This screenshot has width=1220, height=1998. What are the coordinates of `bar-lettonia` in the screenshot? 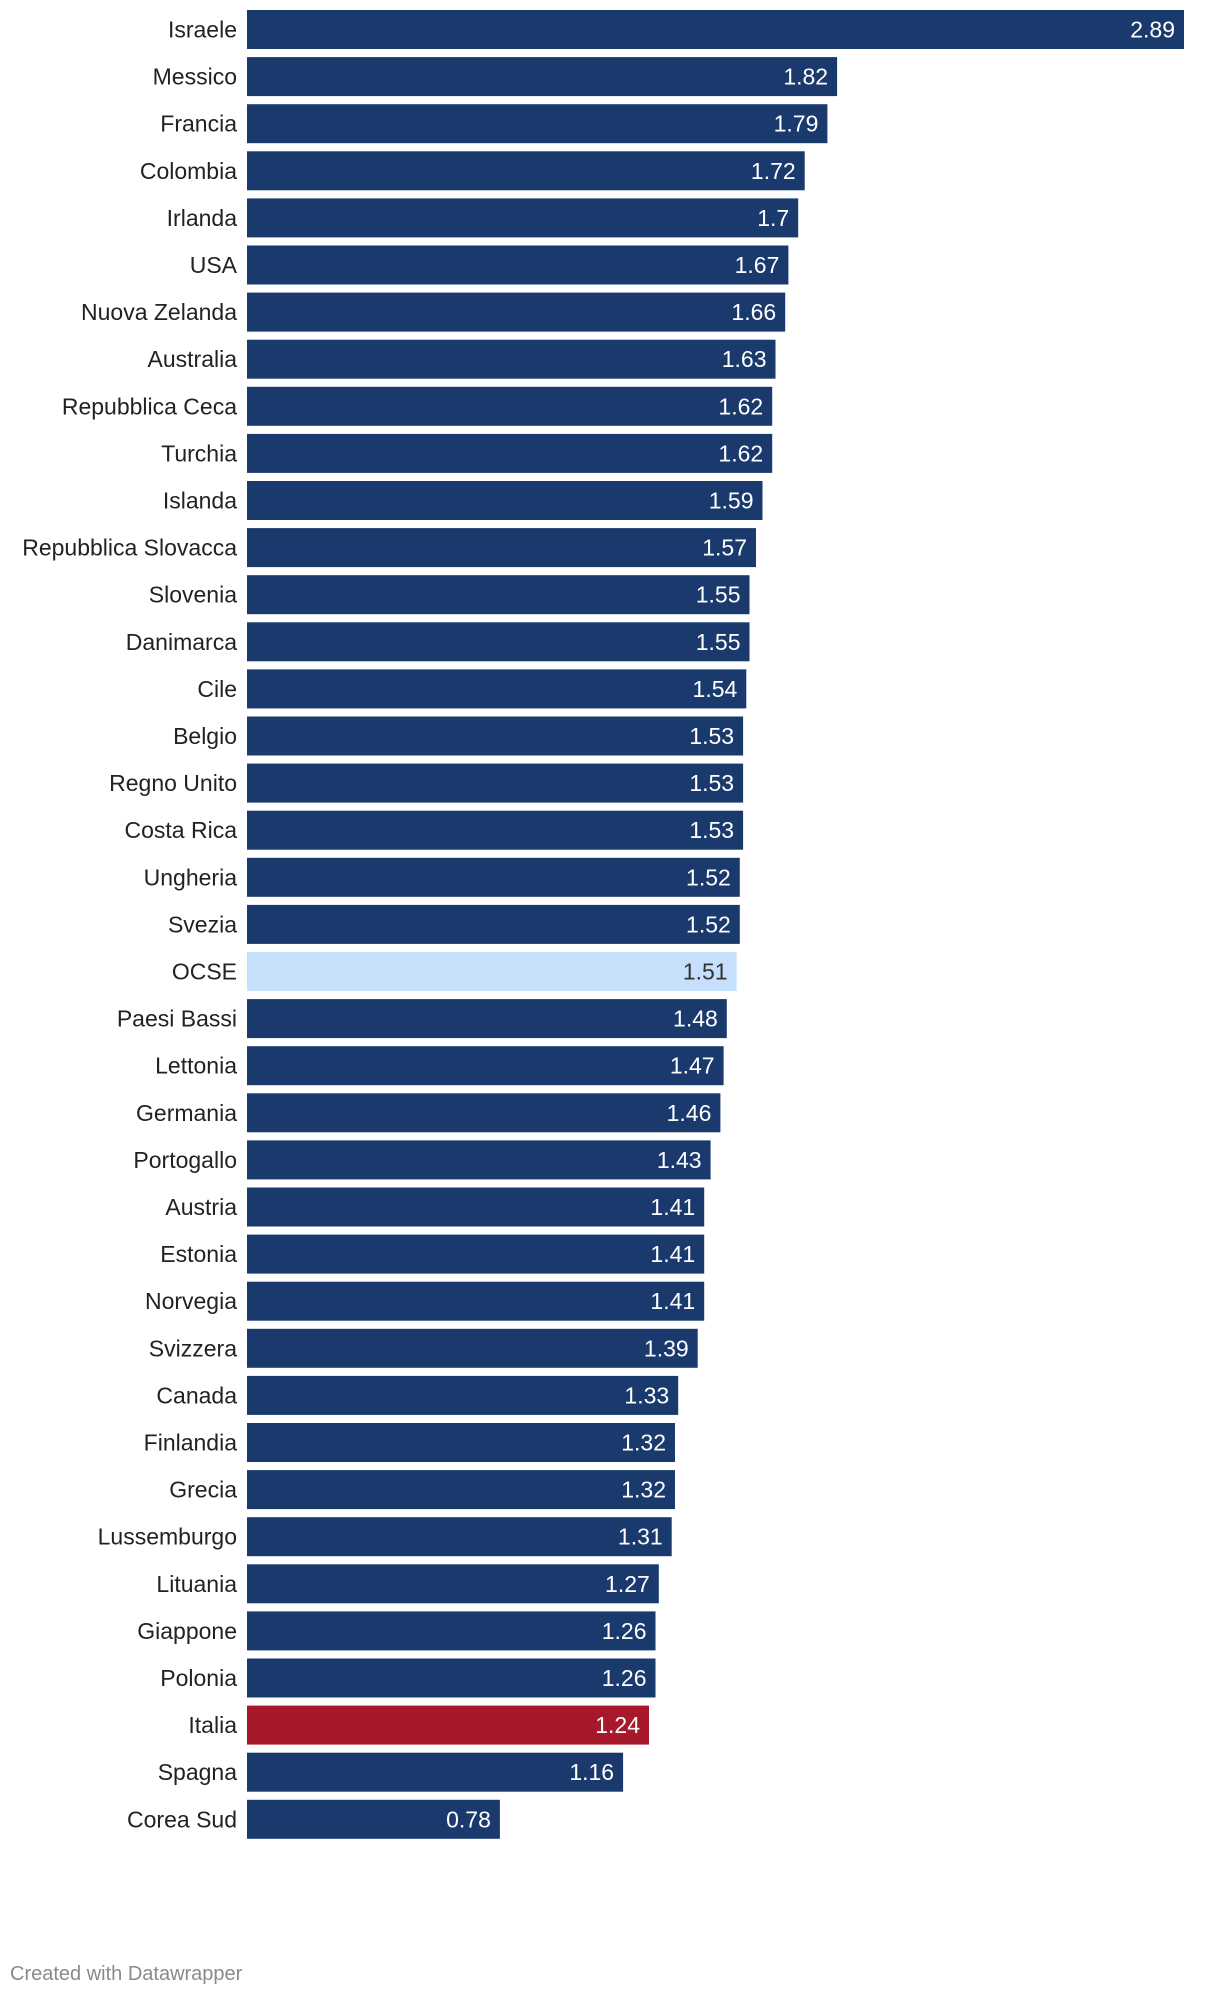 It's located at (485, 1066).